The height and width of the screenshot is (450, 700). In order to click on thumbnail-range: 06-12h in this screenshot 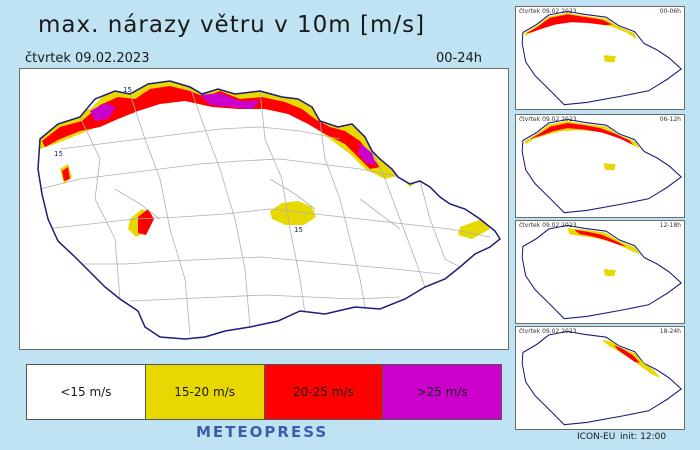, I will do `click(670, 119)`.